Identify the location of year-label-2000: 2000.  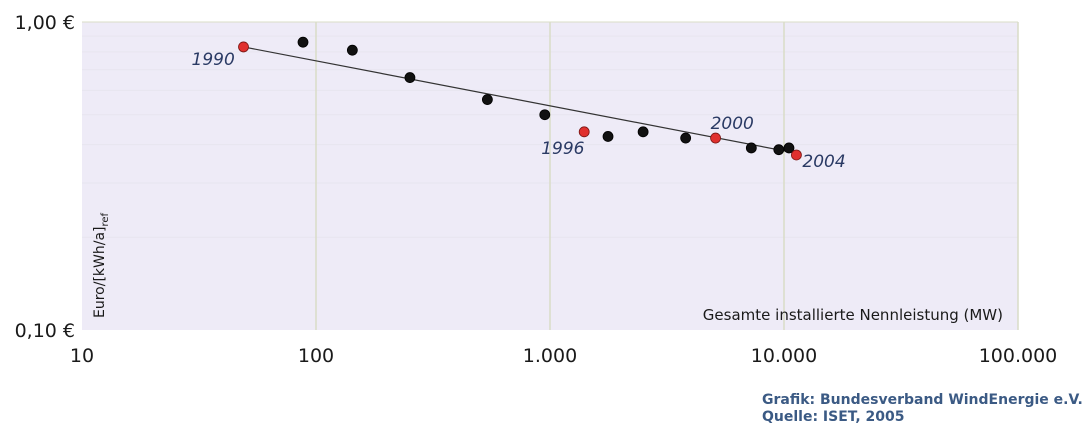
(732, 124).